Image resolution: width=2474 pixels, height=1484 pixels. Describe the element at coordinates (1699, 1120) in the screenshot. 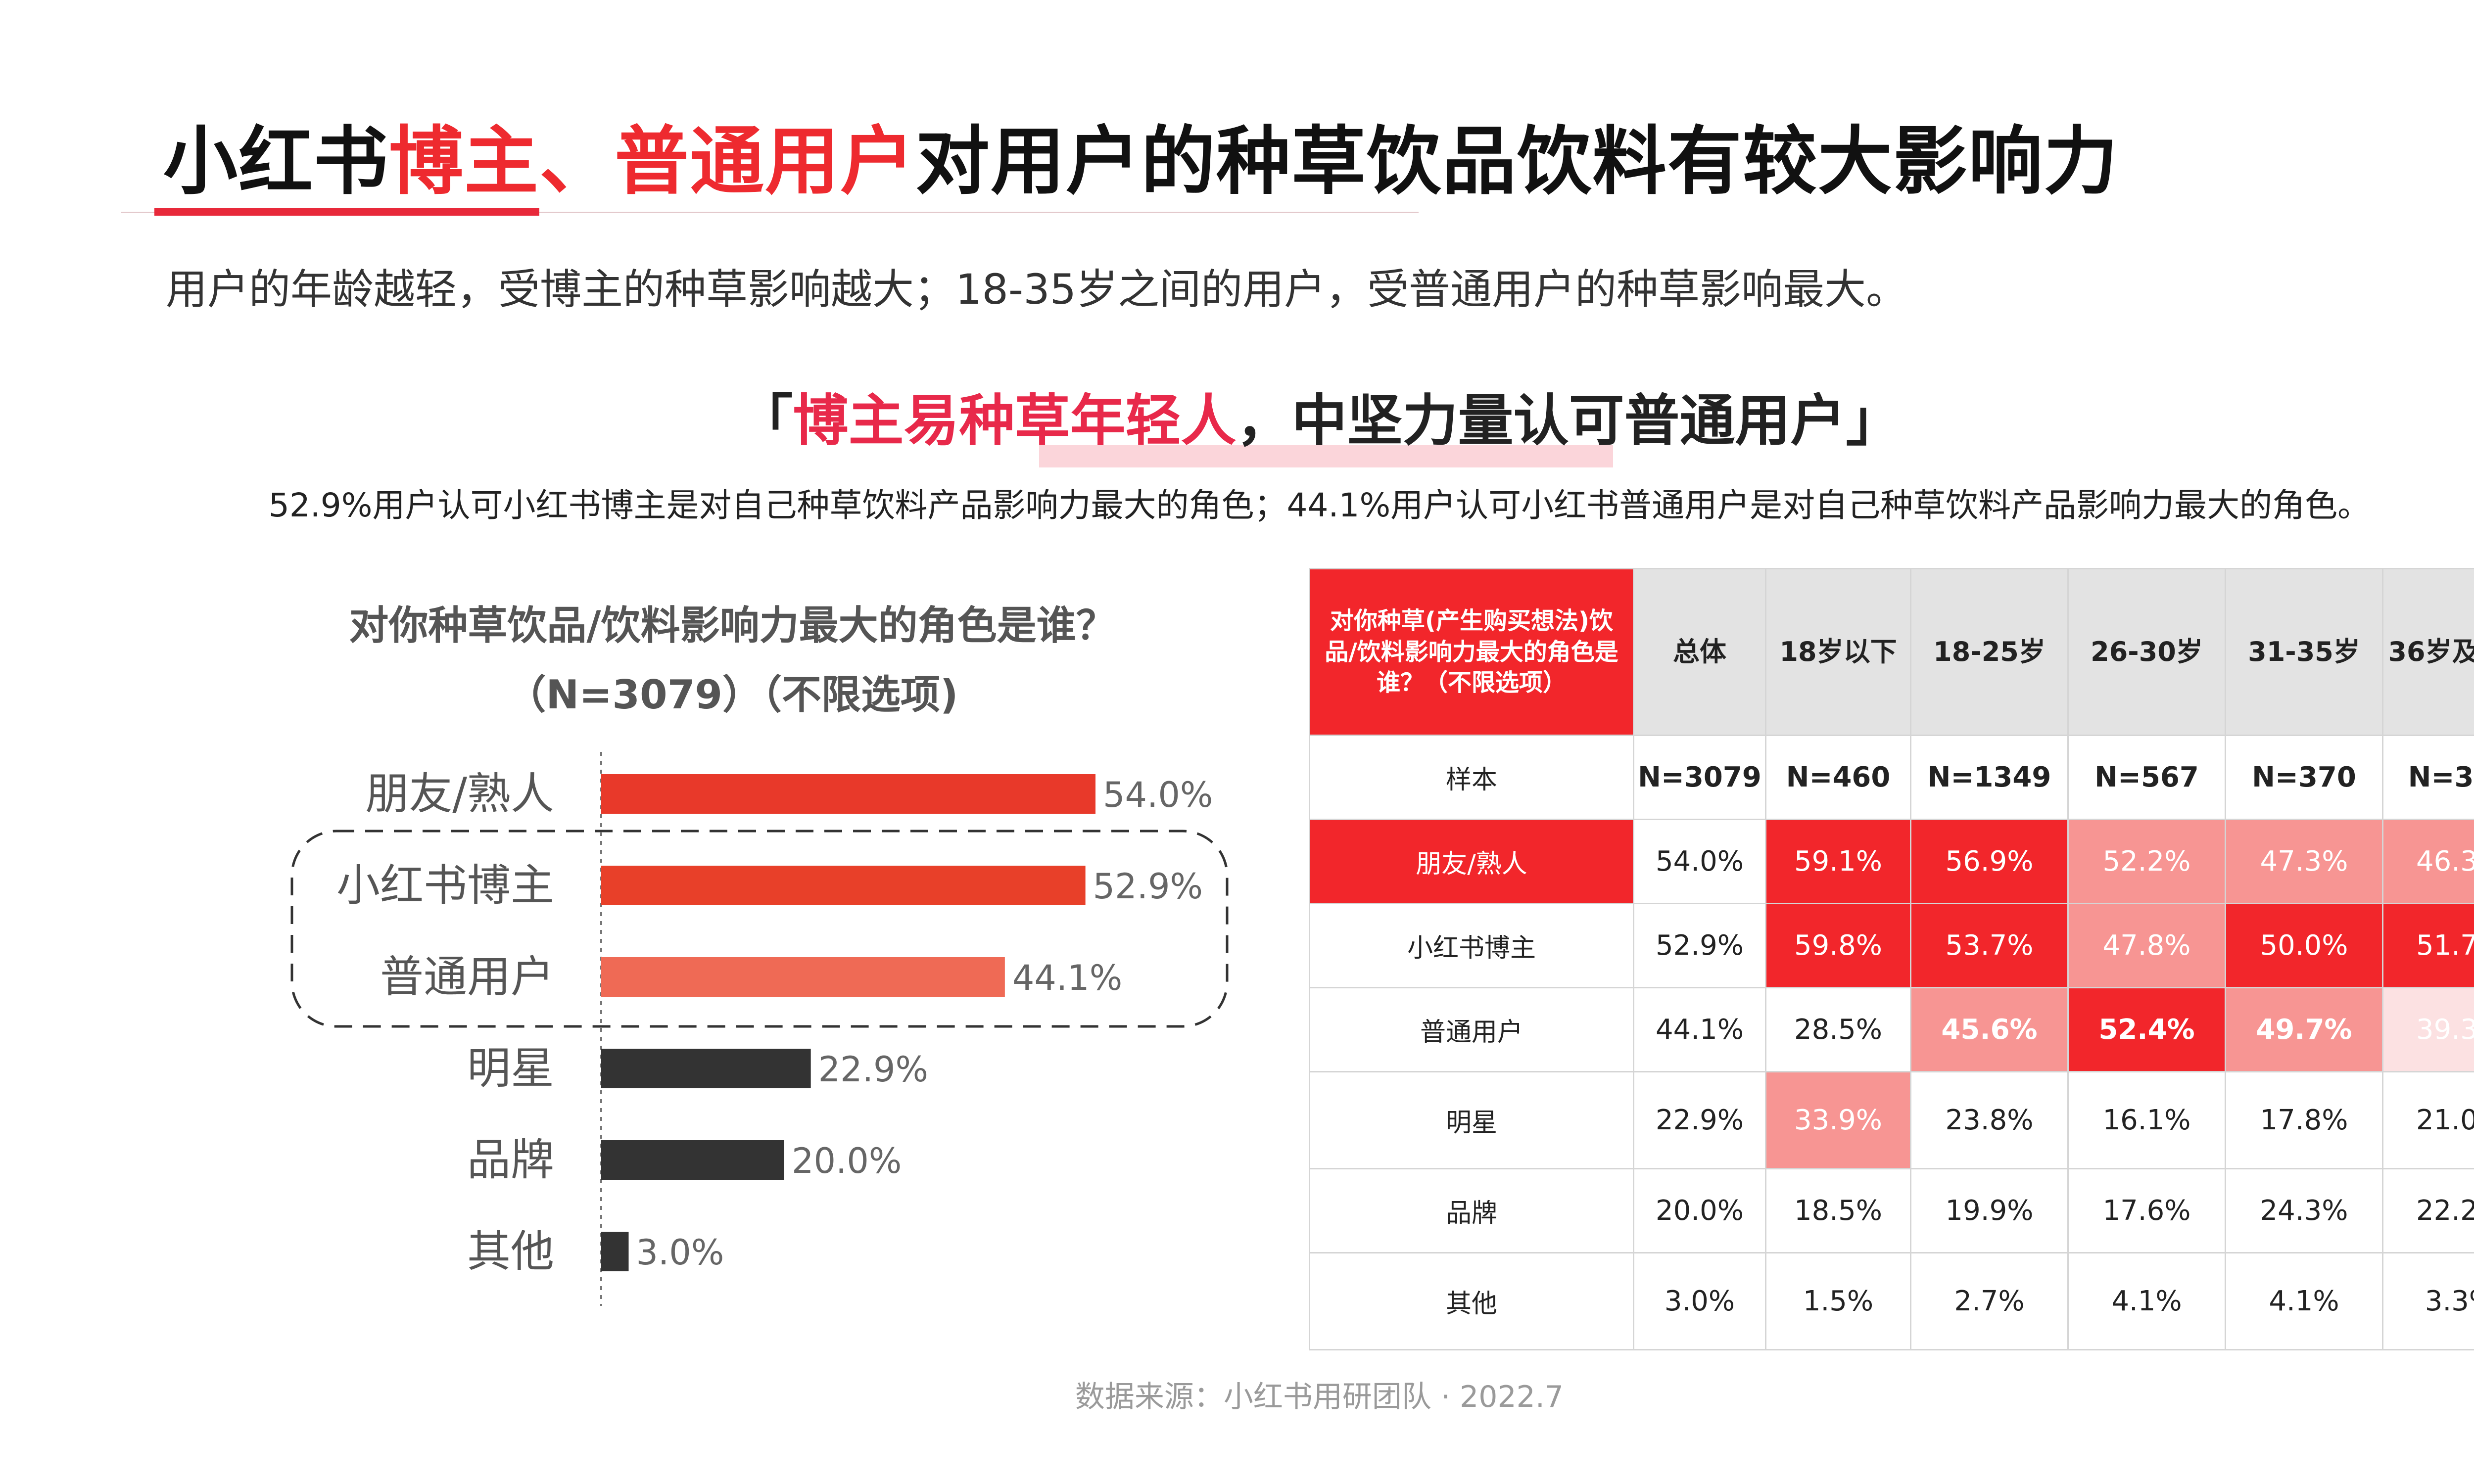

I see `table-cell: 22.9%` at that location.